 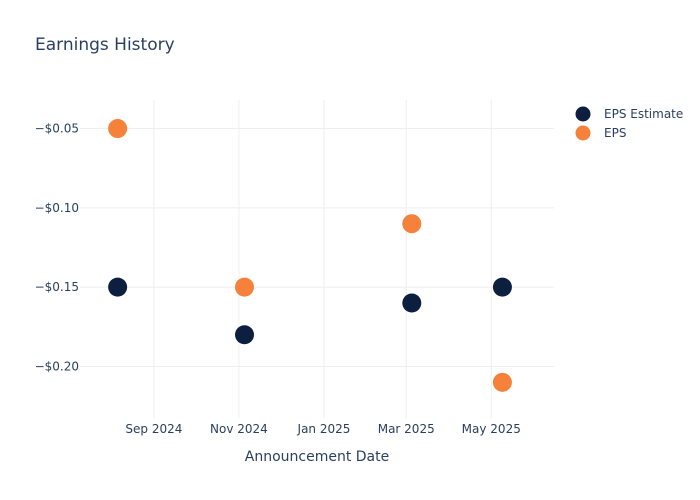 What do you see at coordinates (105, 45) in the screenshot?
I see `chart-title: Earnings History` at bounding box center [105, 45].